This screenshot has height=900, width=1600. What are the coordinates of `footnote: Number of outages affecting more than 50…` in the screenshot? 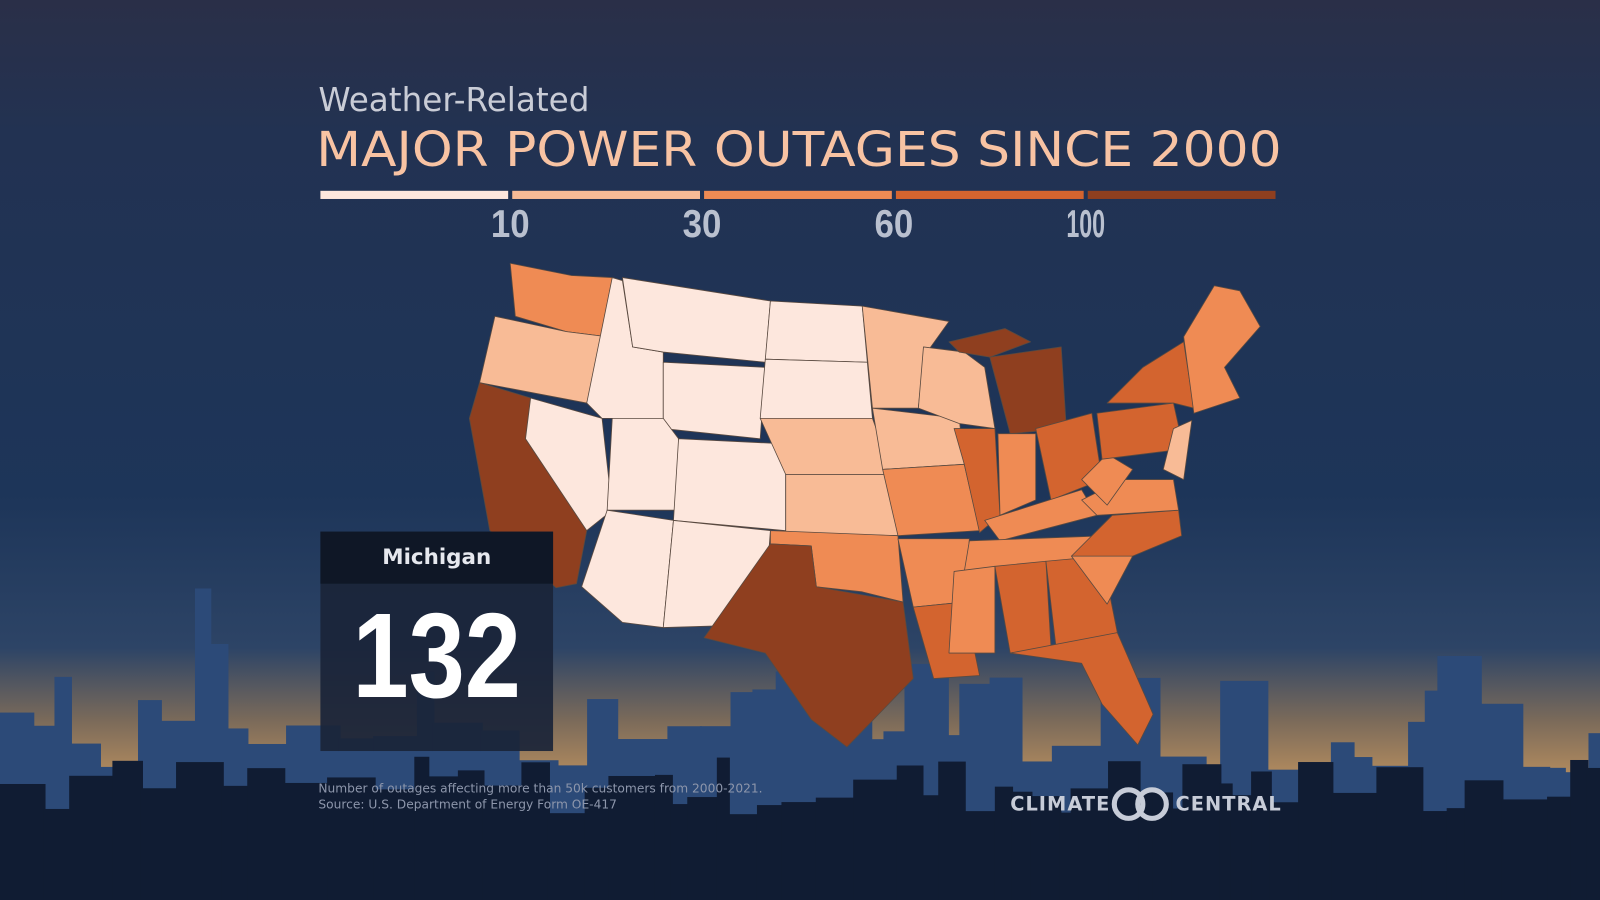 It's located at (540, 788).